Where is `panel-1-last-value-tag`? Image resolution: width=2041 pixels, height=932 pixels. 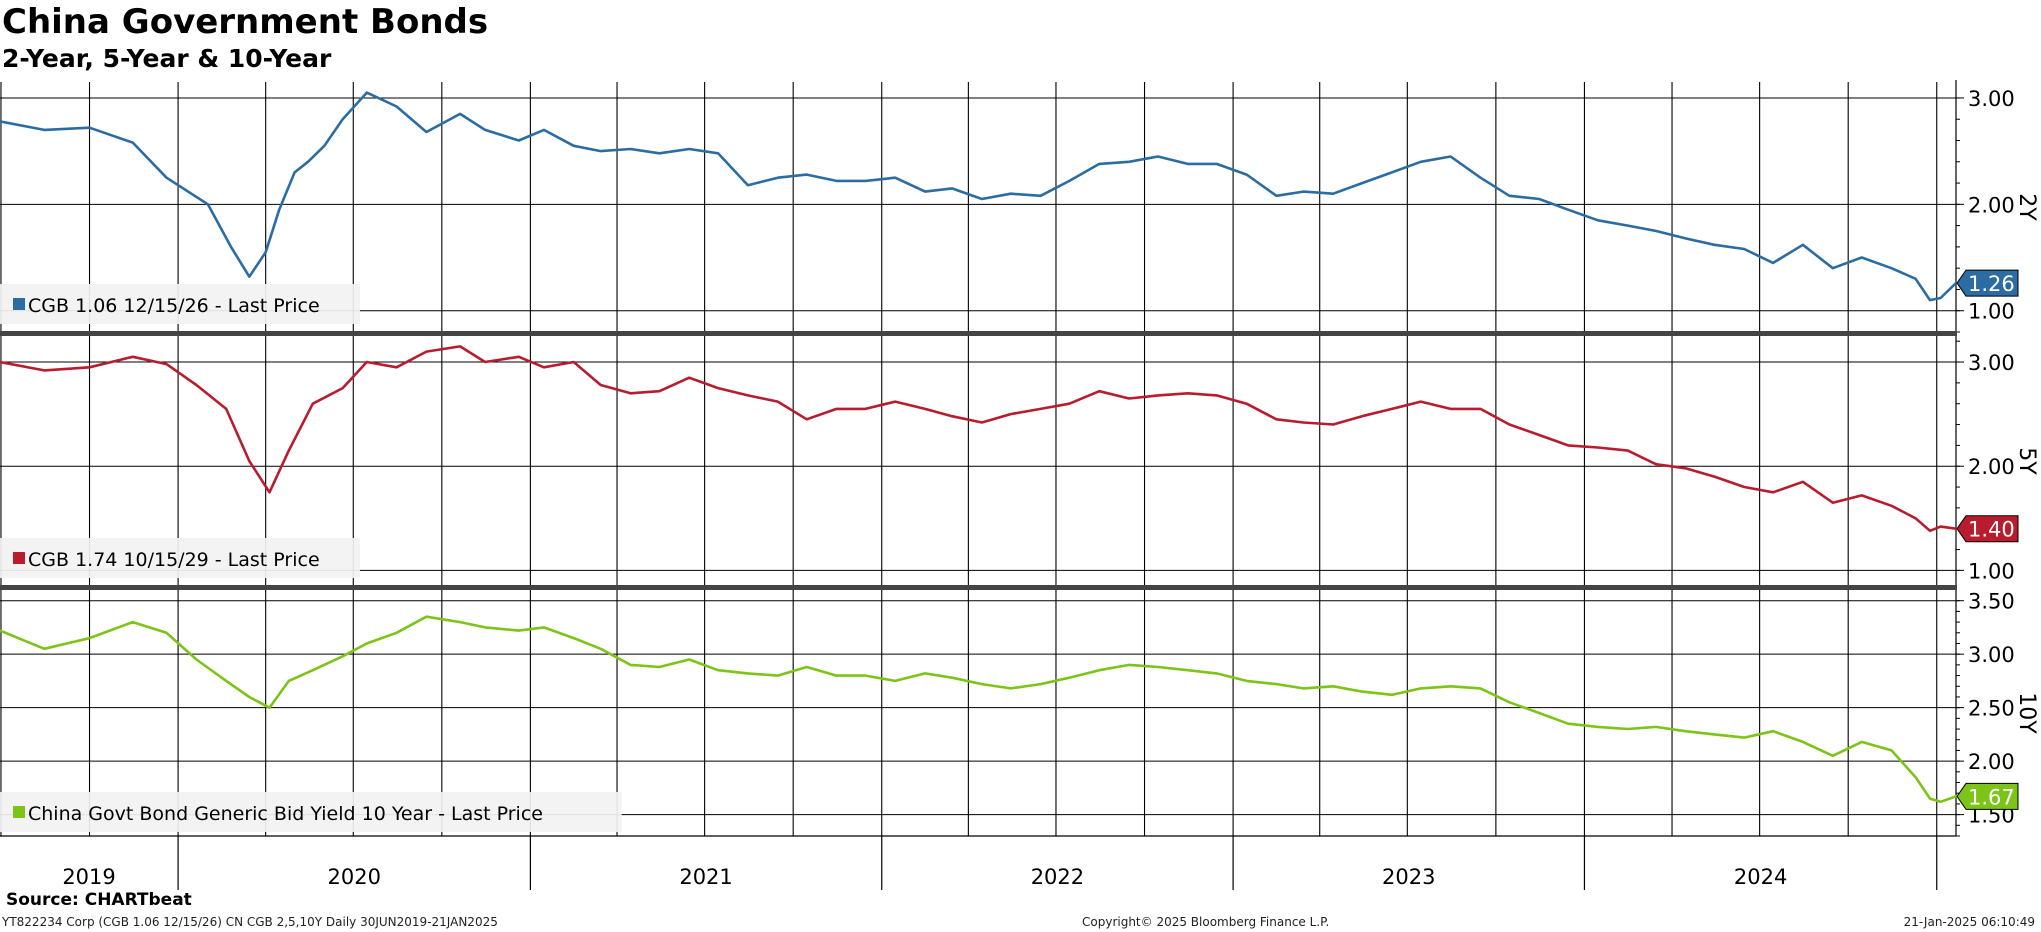 panel-1-last-value-tag is located at coordinates (1987, 283).